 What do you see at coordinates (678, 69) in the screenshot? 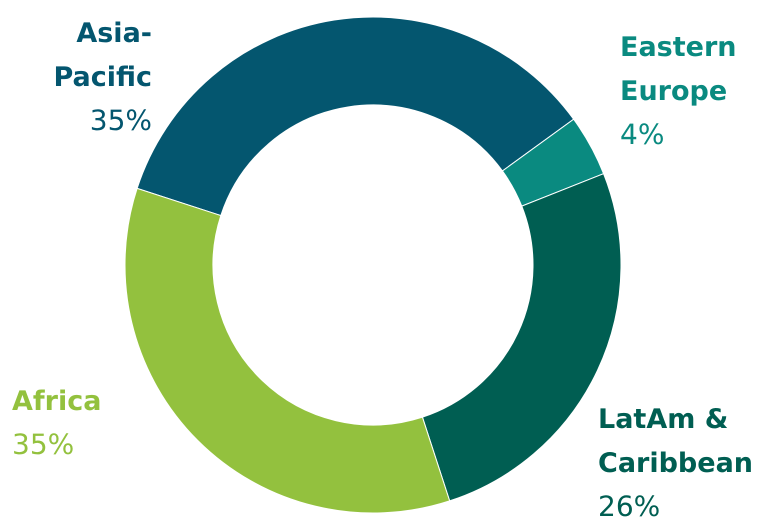
I see `slice-label: Eastern Europe` at bounding box center [678, 69].